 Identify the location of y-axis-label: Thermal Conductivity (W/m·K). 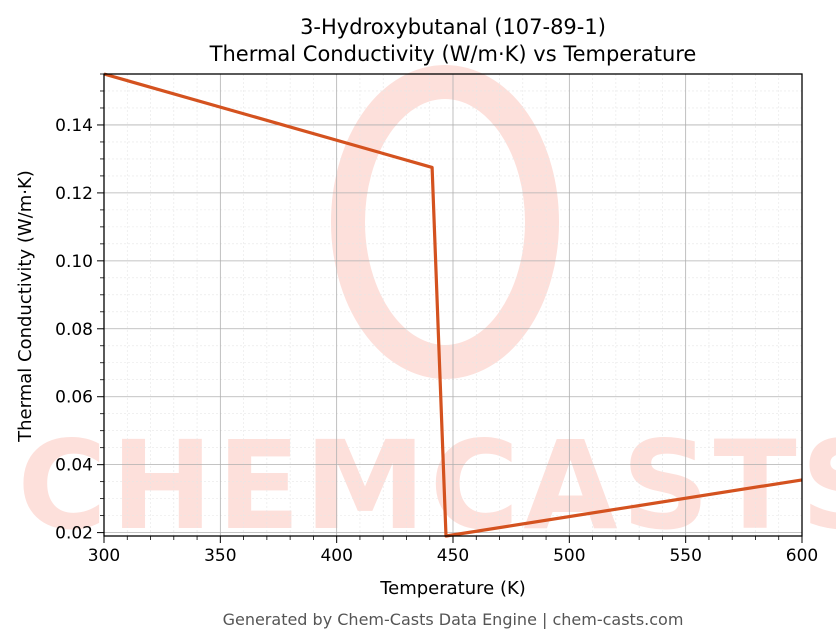
(25, 306).